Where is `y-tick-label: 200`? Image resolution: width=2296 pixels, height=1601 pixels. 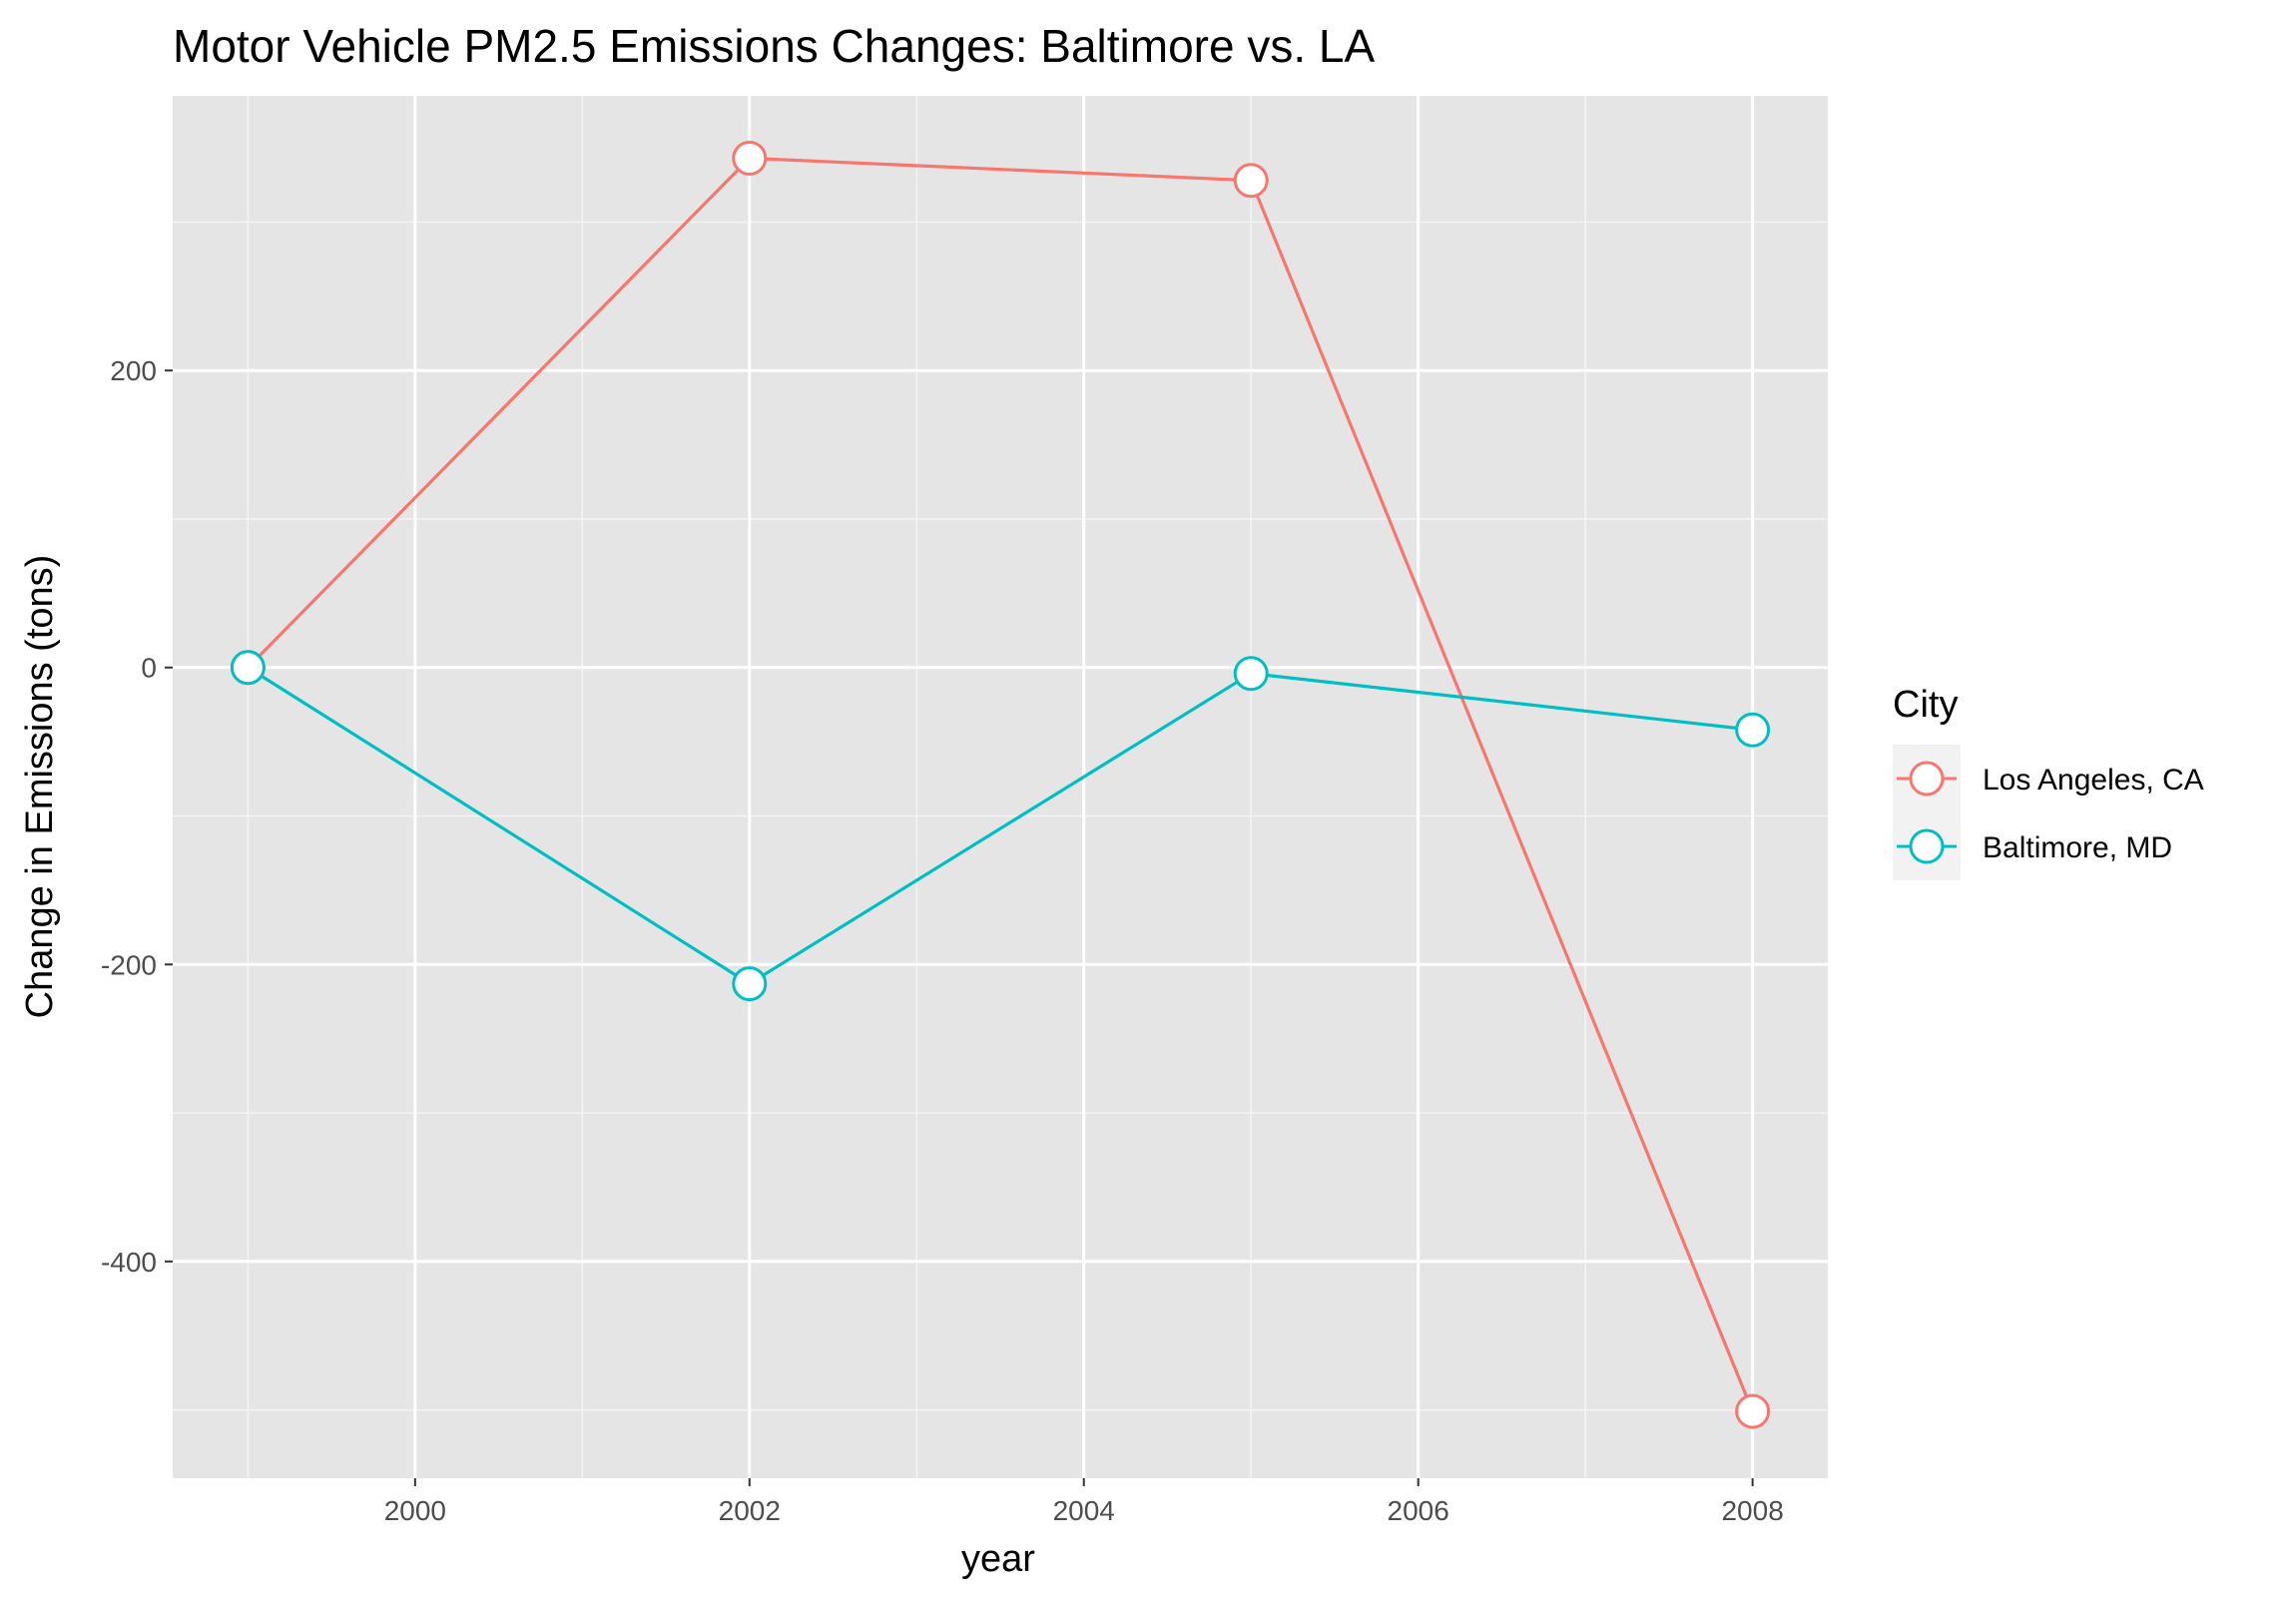
y-tick-label: 200 is located at coordinates (134, 370).